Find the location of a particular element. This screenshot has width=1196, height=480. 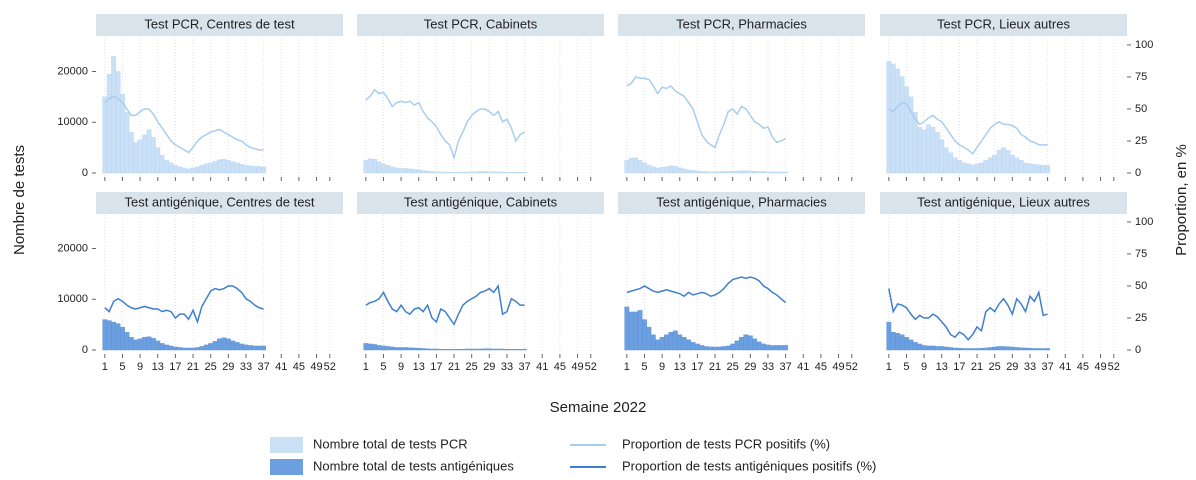

x-tick-label: 45 is located at coordinates (299, 367).